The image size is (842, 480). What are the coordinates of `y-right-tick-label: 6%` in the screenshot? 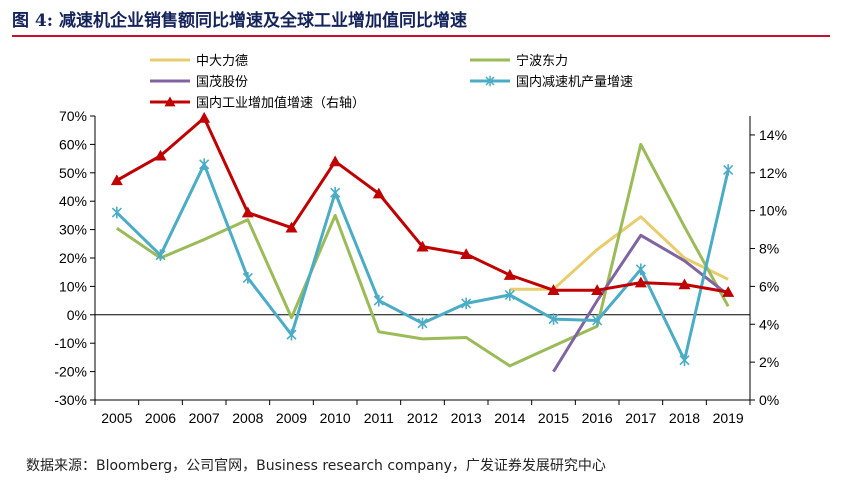 It's located at (769, 286).